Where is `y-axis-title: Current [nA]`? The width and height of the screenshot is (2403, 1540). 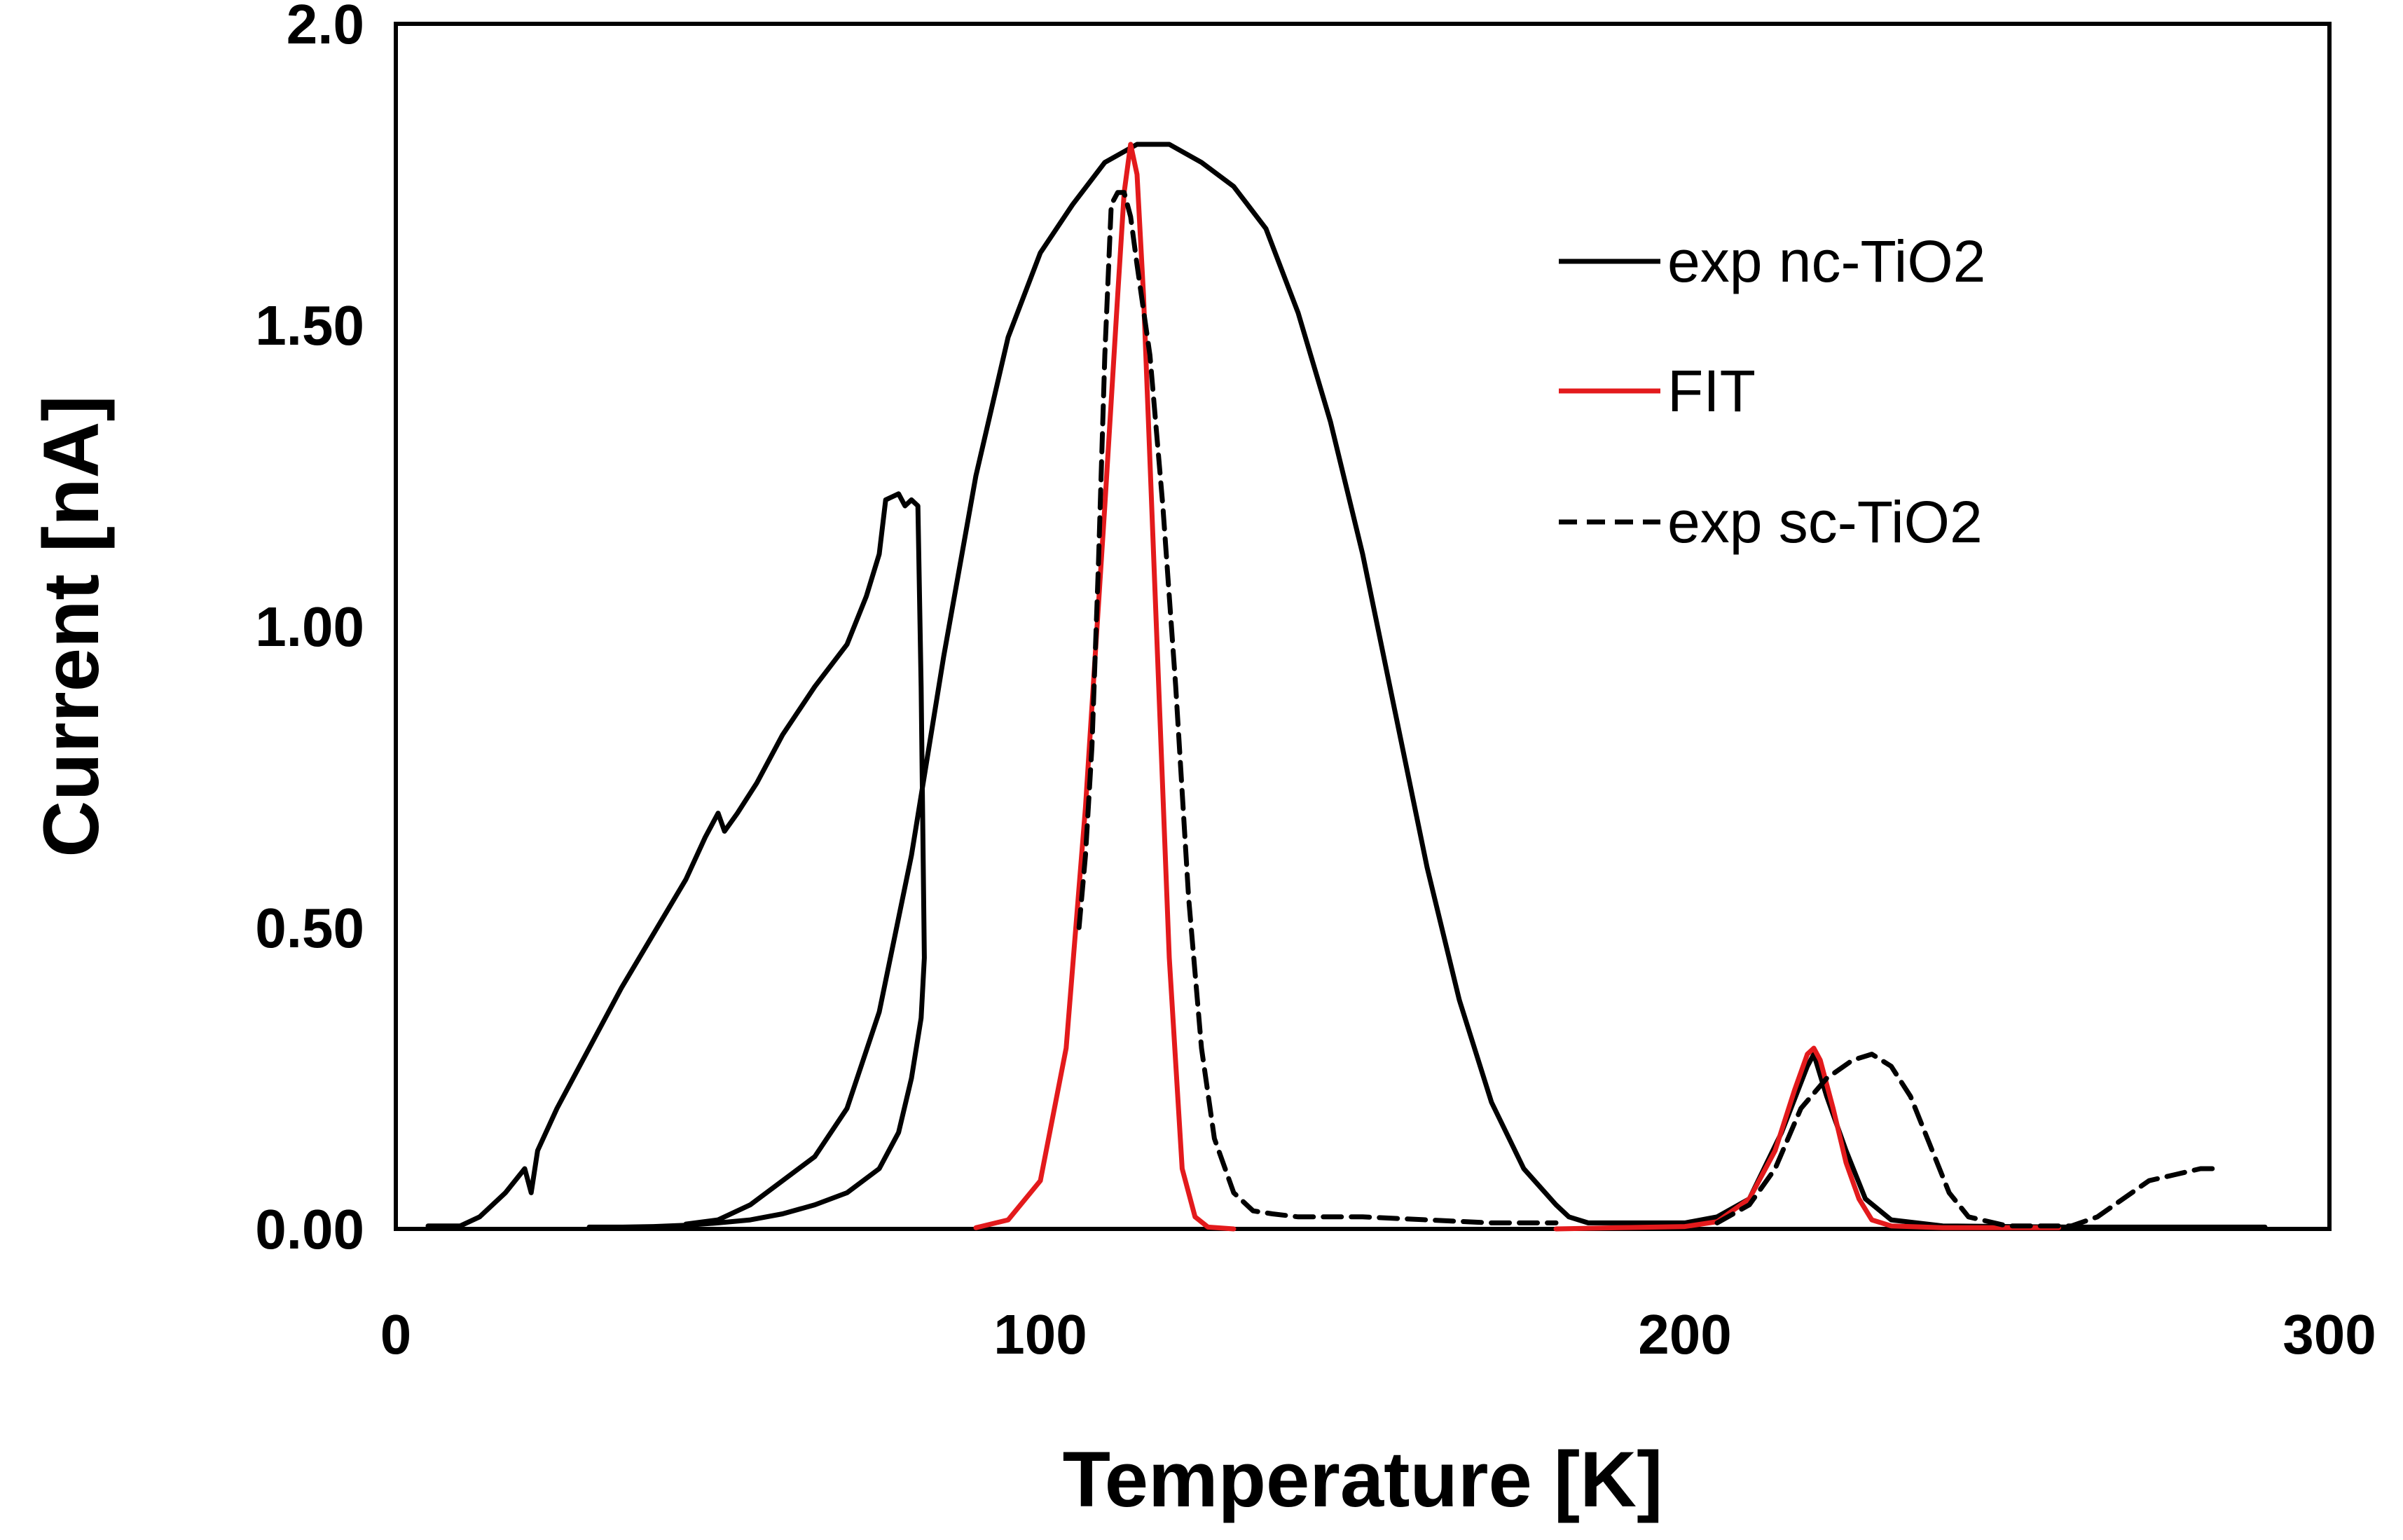
y-axis-title: Current [nA] is located at coordinates (71, 626).